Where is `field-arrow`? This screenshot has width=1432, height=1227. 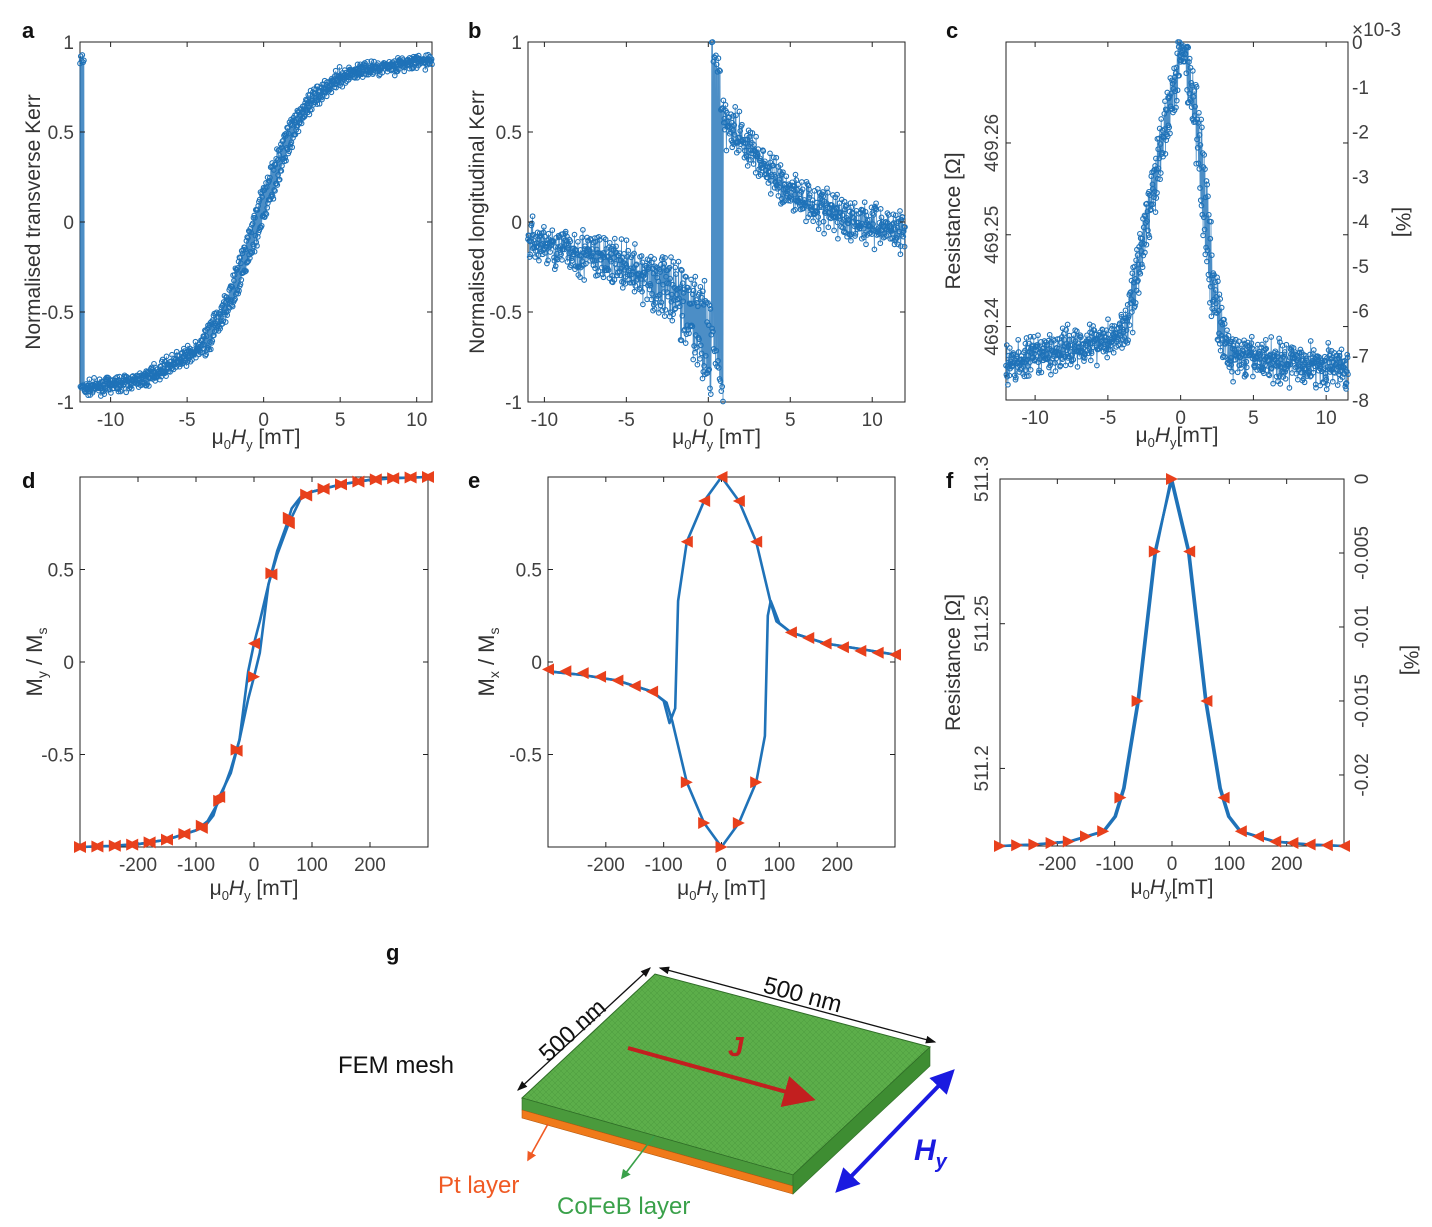 field-arrow is located at coordinates (895, 1131).